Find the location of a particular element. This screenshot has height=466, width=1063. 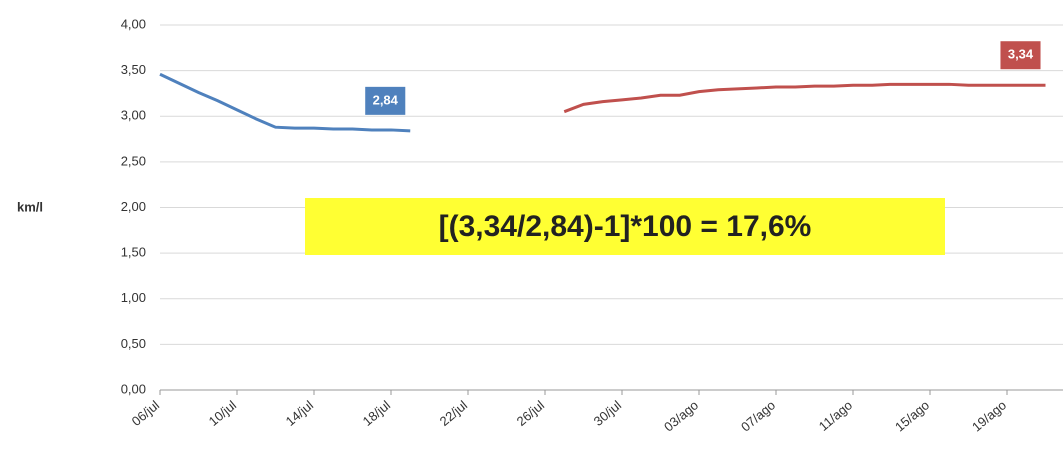

x-tick-label: 18/jul is located at coordinates (377, 413).